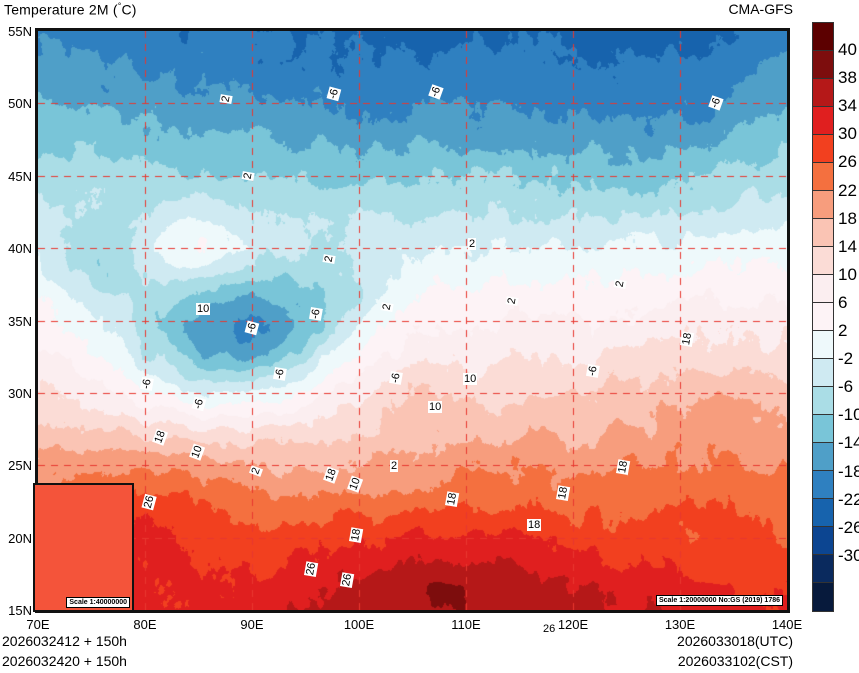 This screenshot has height=673, width=859. What do you see at coordinates (848, 443) in the screenshot?
I see `colorbar-tick--14: -14` at bounding box center [848, 443].